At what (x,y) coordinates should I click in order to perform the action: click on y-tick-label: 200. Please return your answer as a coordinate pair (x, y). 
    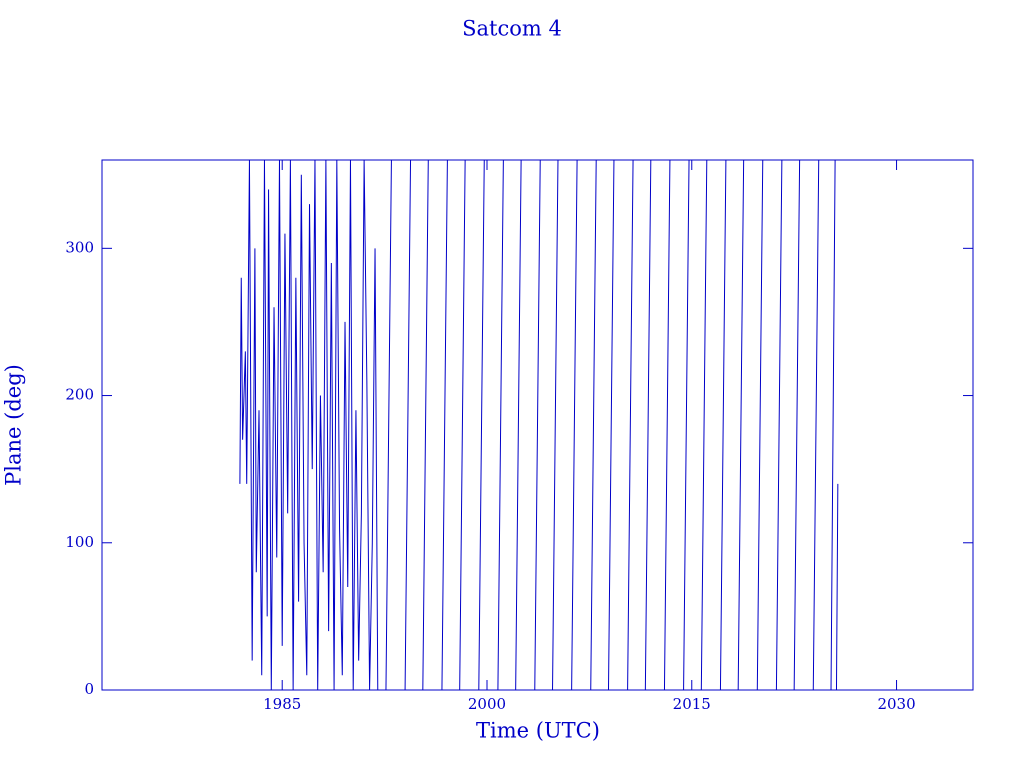
    Looking at the image, I should click on (79, 395).